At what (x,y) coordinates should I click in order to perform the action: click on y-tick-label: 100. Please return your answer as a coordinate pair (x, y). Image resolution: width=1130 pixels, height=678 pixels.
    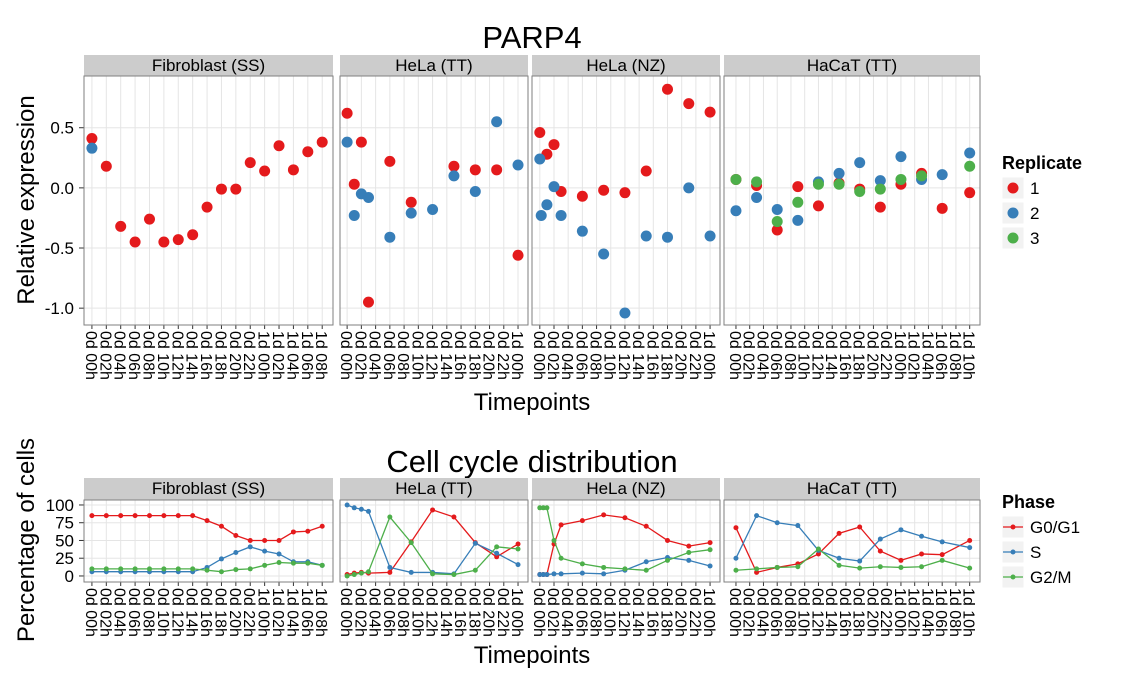
    Looking at the image, I should click on (60, 505).